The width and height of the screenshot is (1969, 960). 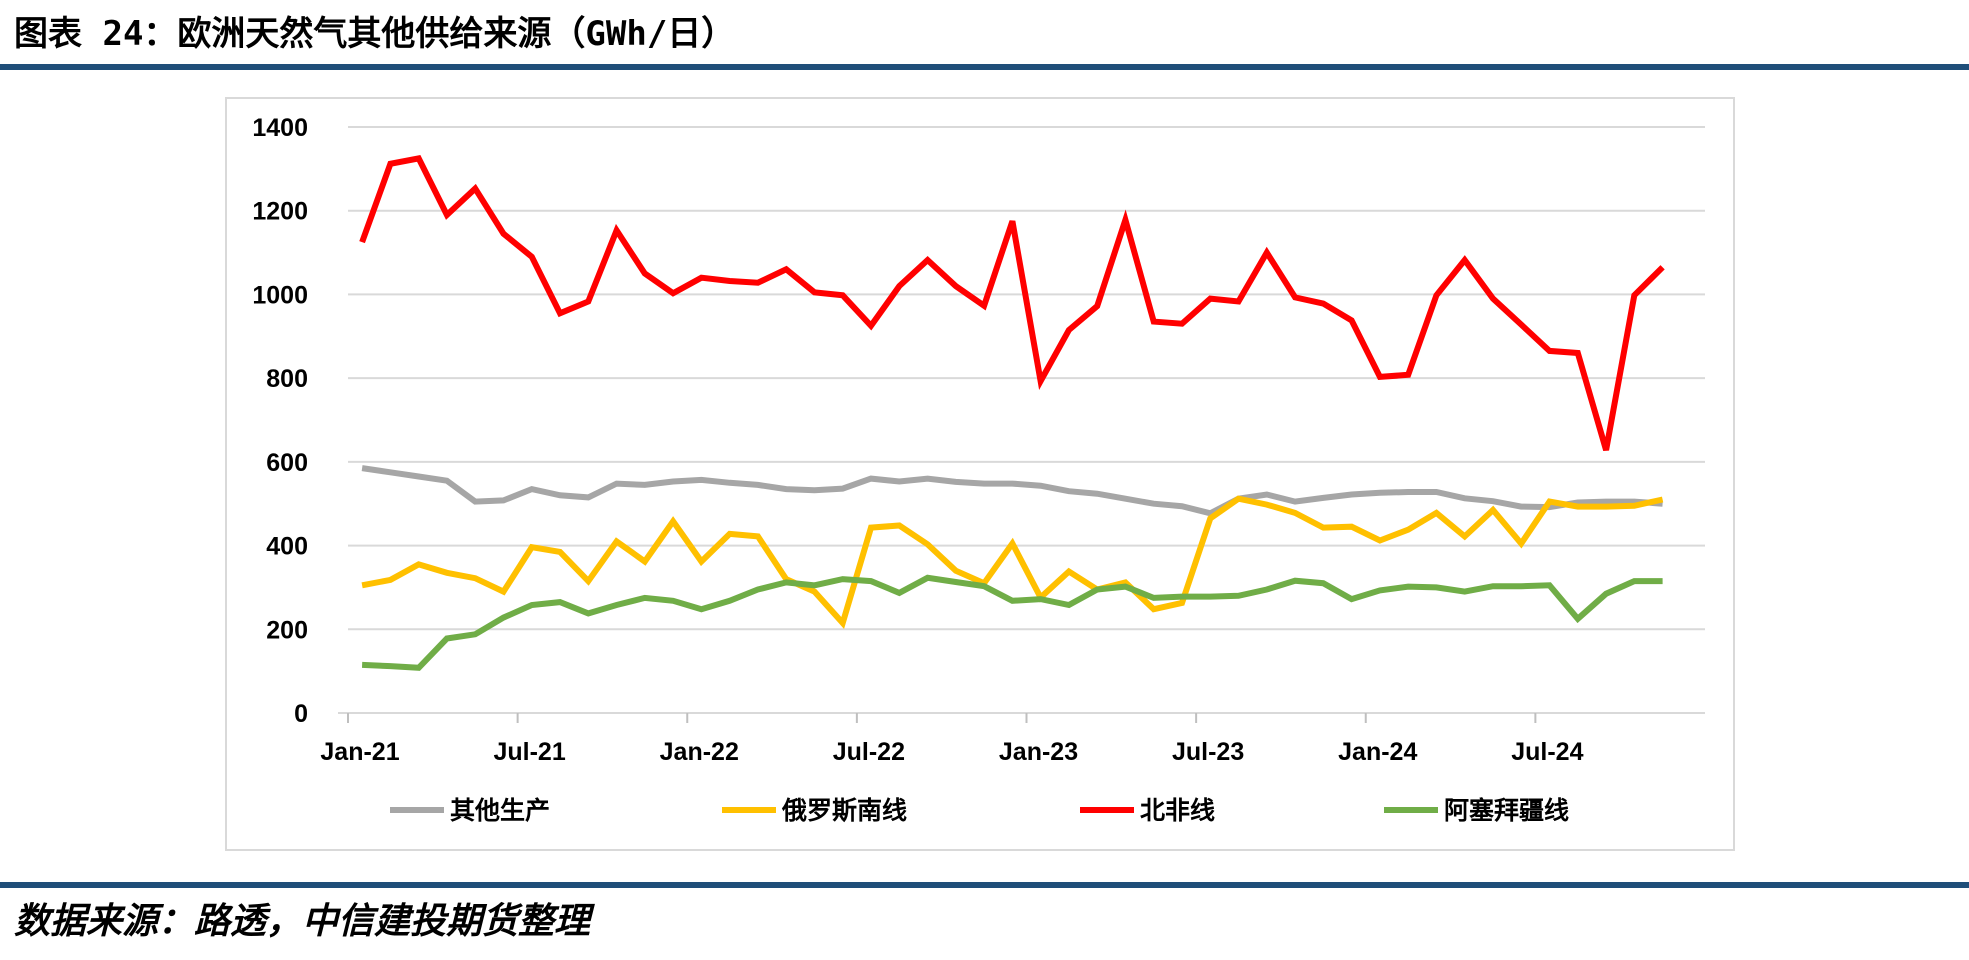 I want to click on y-tick-label: 1200, so click(x=280, y=212).